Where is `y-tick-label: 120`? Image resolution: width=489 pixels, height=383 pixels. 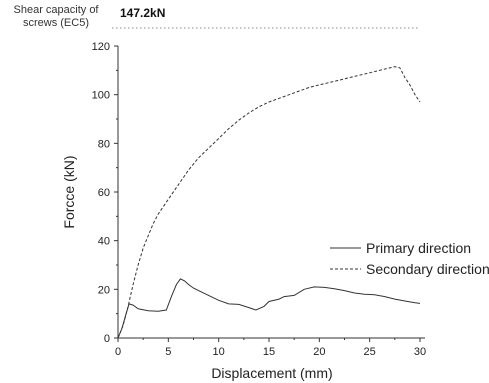
y-tick-label: 120 is located at coordinates (101, 47).